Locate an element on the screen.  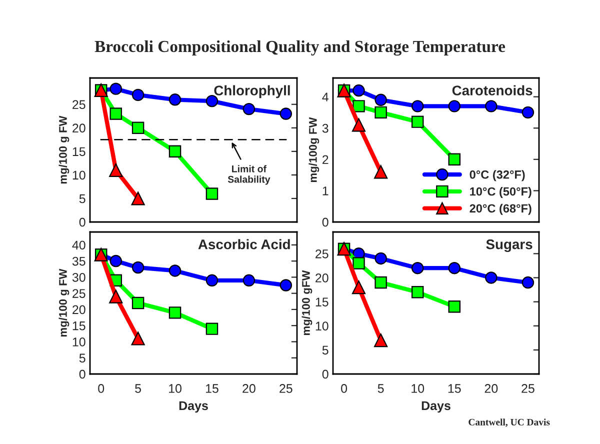
chart-title: Ascorbic Acid is located at coordinates (244, 244).